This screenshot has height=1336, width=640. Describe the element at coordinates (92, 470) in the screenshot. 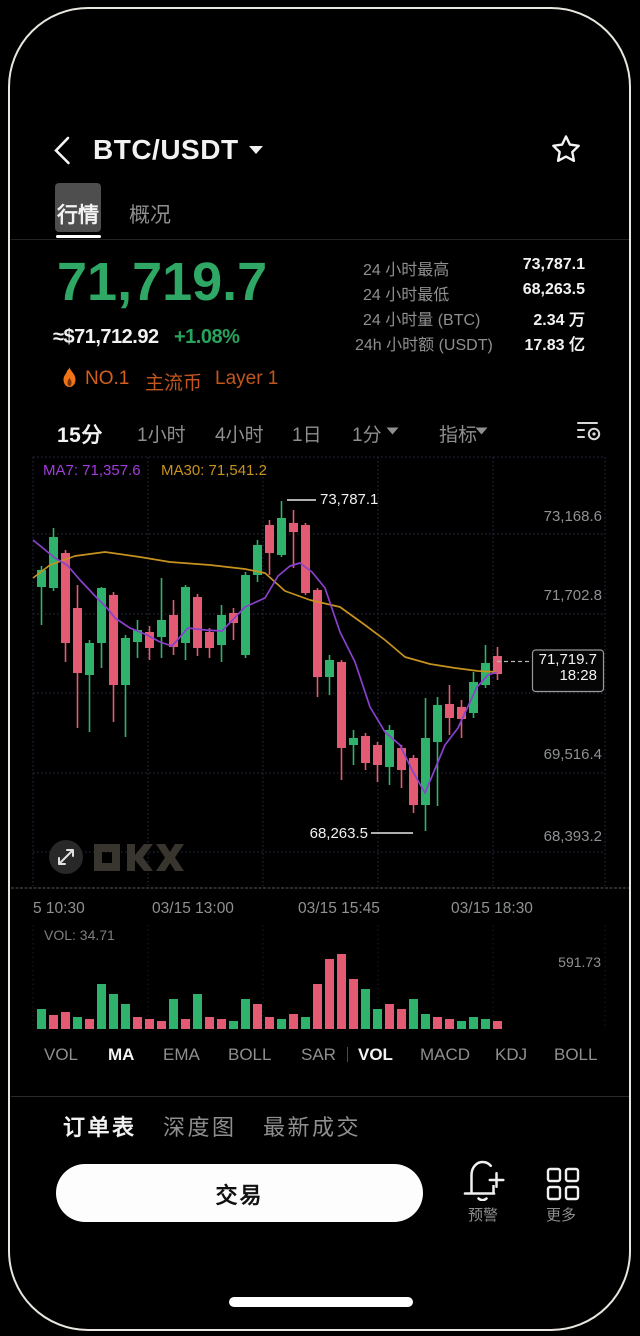

I see `svg-text: MA7: 71,357.6` at that location.